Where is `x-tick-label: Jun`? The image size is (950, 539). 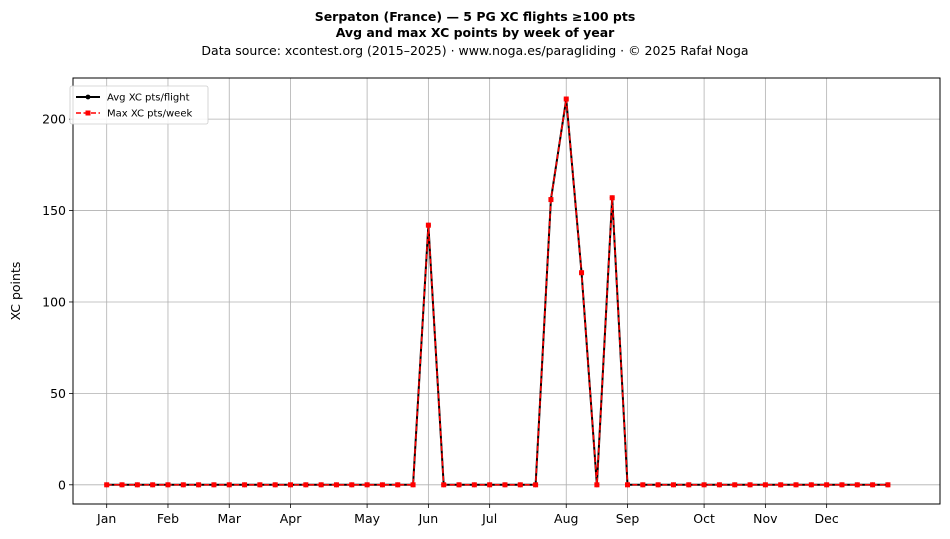 x-tick-label: Jun is located at coordinates (428, 518).